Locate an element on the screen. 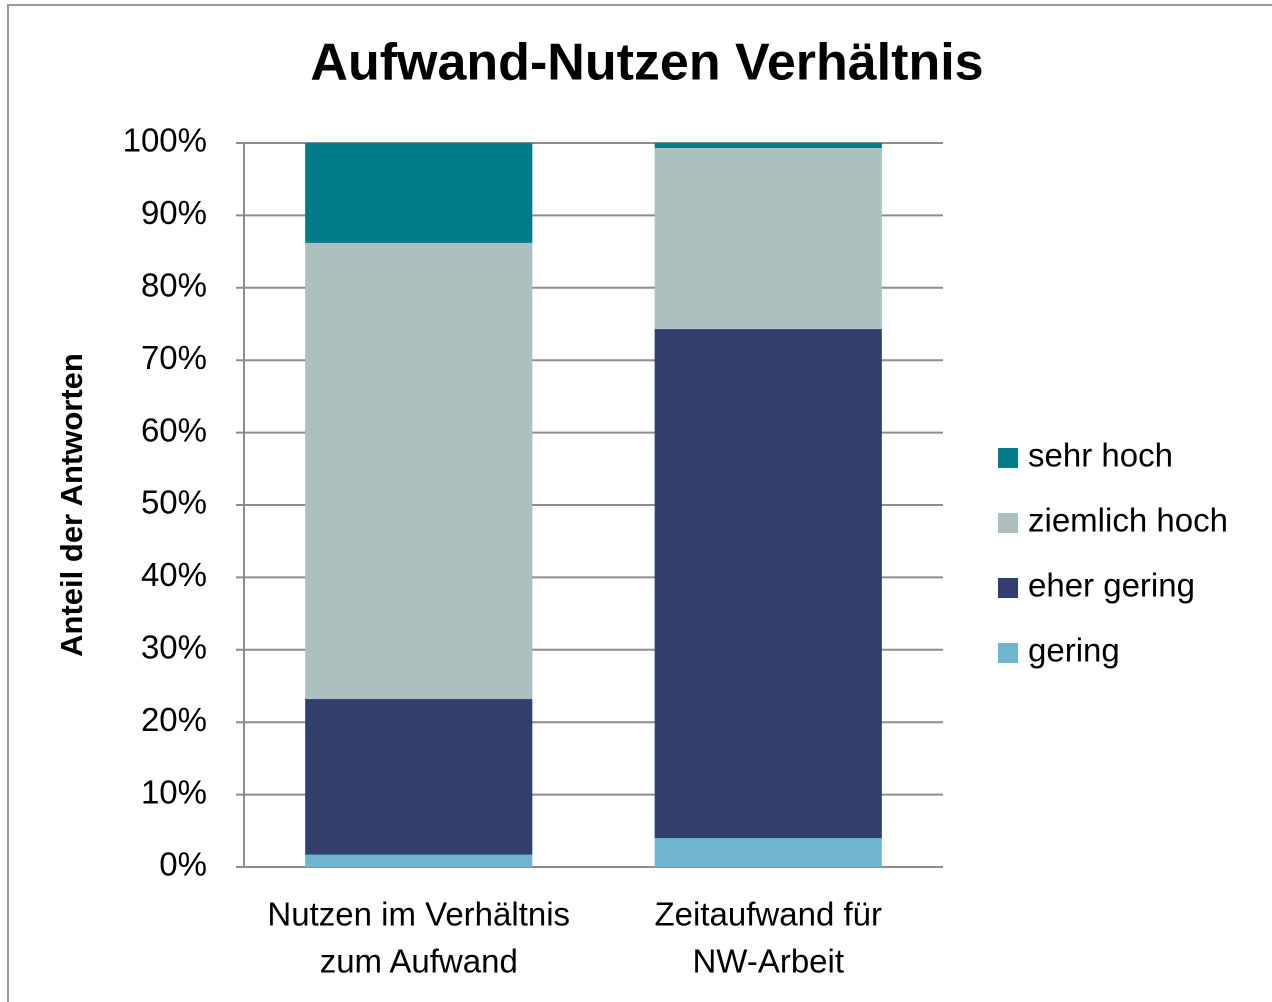  legend-label: ziemlich hoch is located at coordinates (1128, 520).